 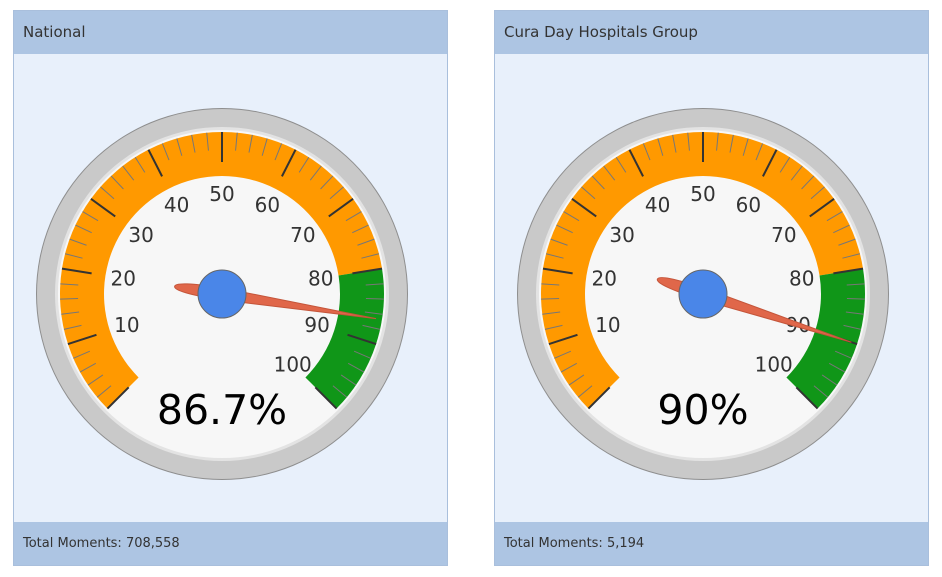 I want to click on gauge-hub, so click(x=222, y=294).